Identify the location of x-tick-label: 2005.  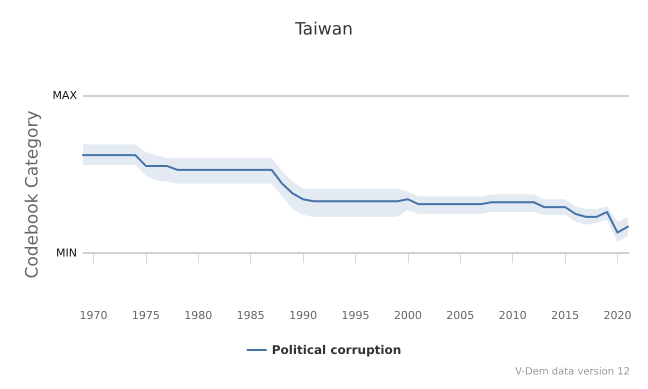
(460, 315).